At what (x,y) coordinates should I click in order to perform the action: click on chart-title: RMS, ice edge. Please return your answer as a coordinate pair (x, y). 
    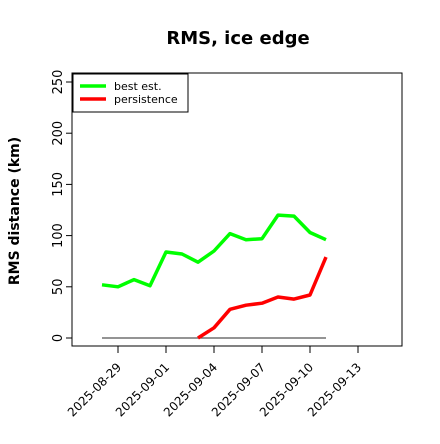
    Looking at the image, I should click on (237, 38).